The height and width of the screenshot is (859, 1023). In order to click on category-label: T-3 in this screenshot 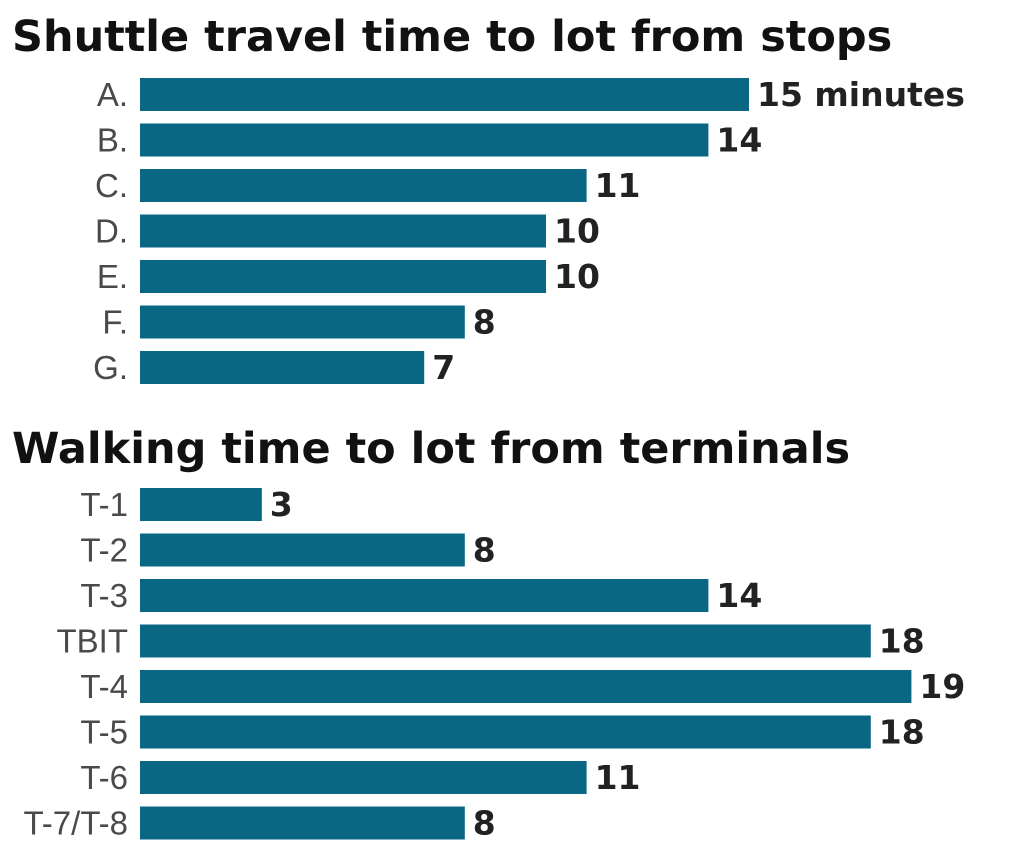, I will do `click(104, 595)`.